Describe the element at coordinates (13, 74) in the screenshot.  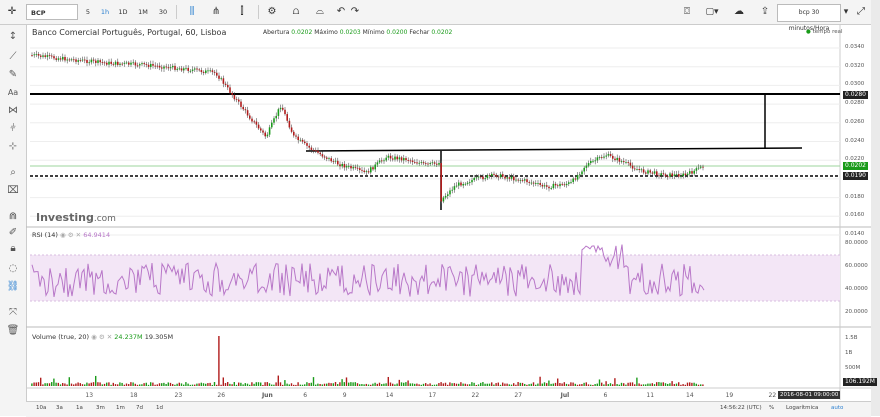
I see `brush-icon: ✎` at that location.